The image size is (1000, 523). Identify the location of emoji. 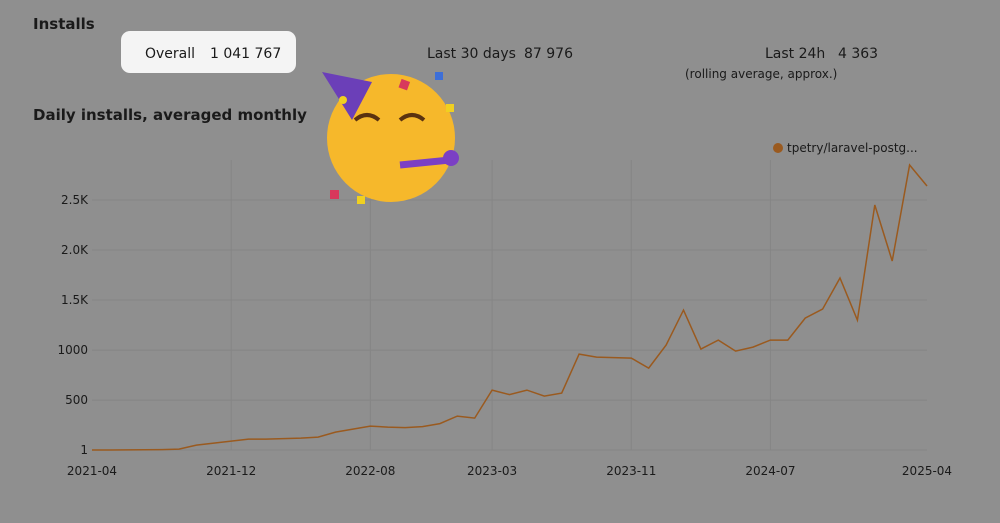
(390, 138).